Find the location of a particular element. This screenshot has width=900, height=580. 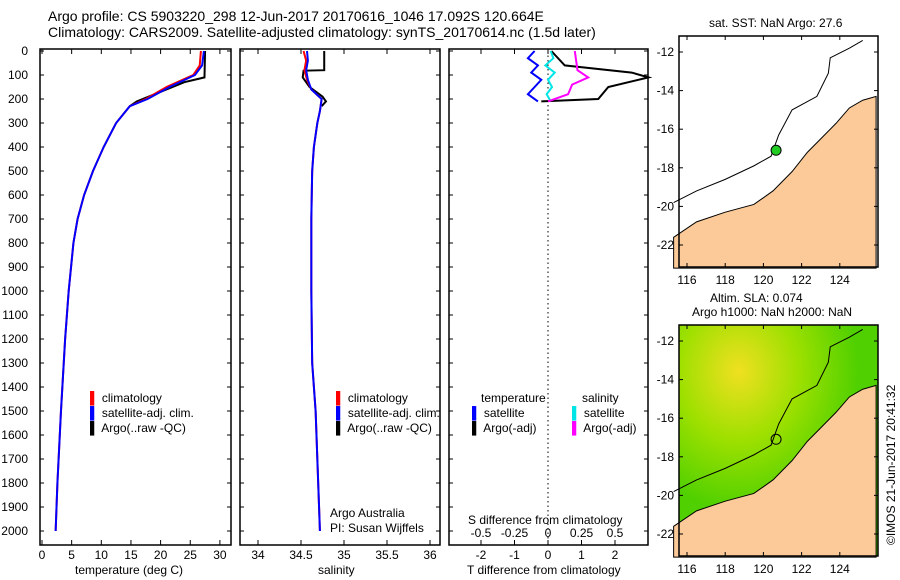

depth-tick-label: 500 is located at coordinates (18, 171).